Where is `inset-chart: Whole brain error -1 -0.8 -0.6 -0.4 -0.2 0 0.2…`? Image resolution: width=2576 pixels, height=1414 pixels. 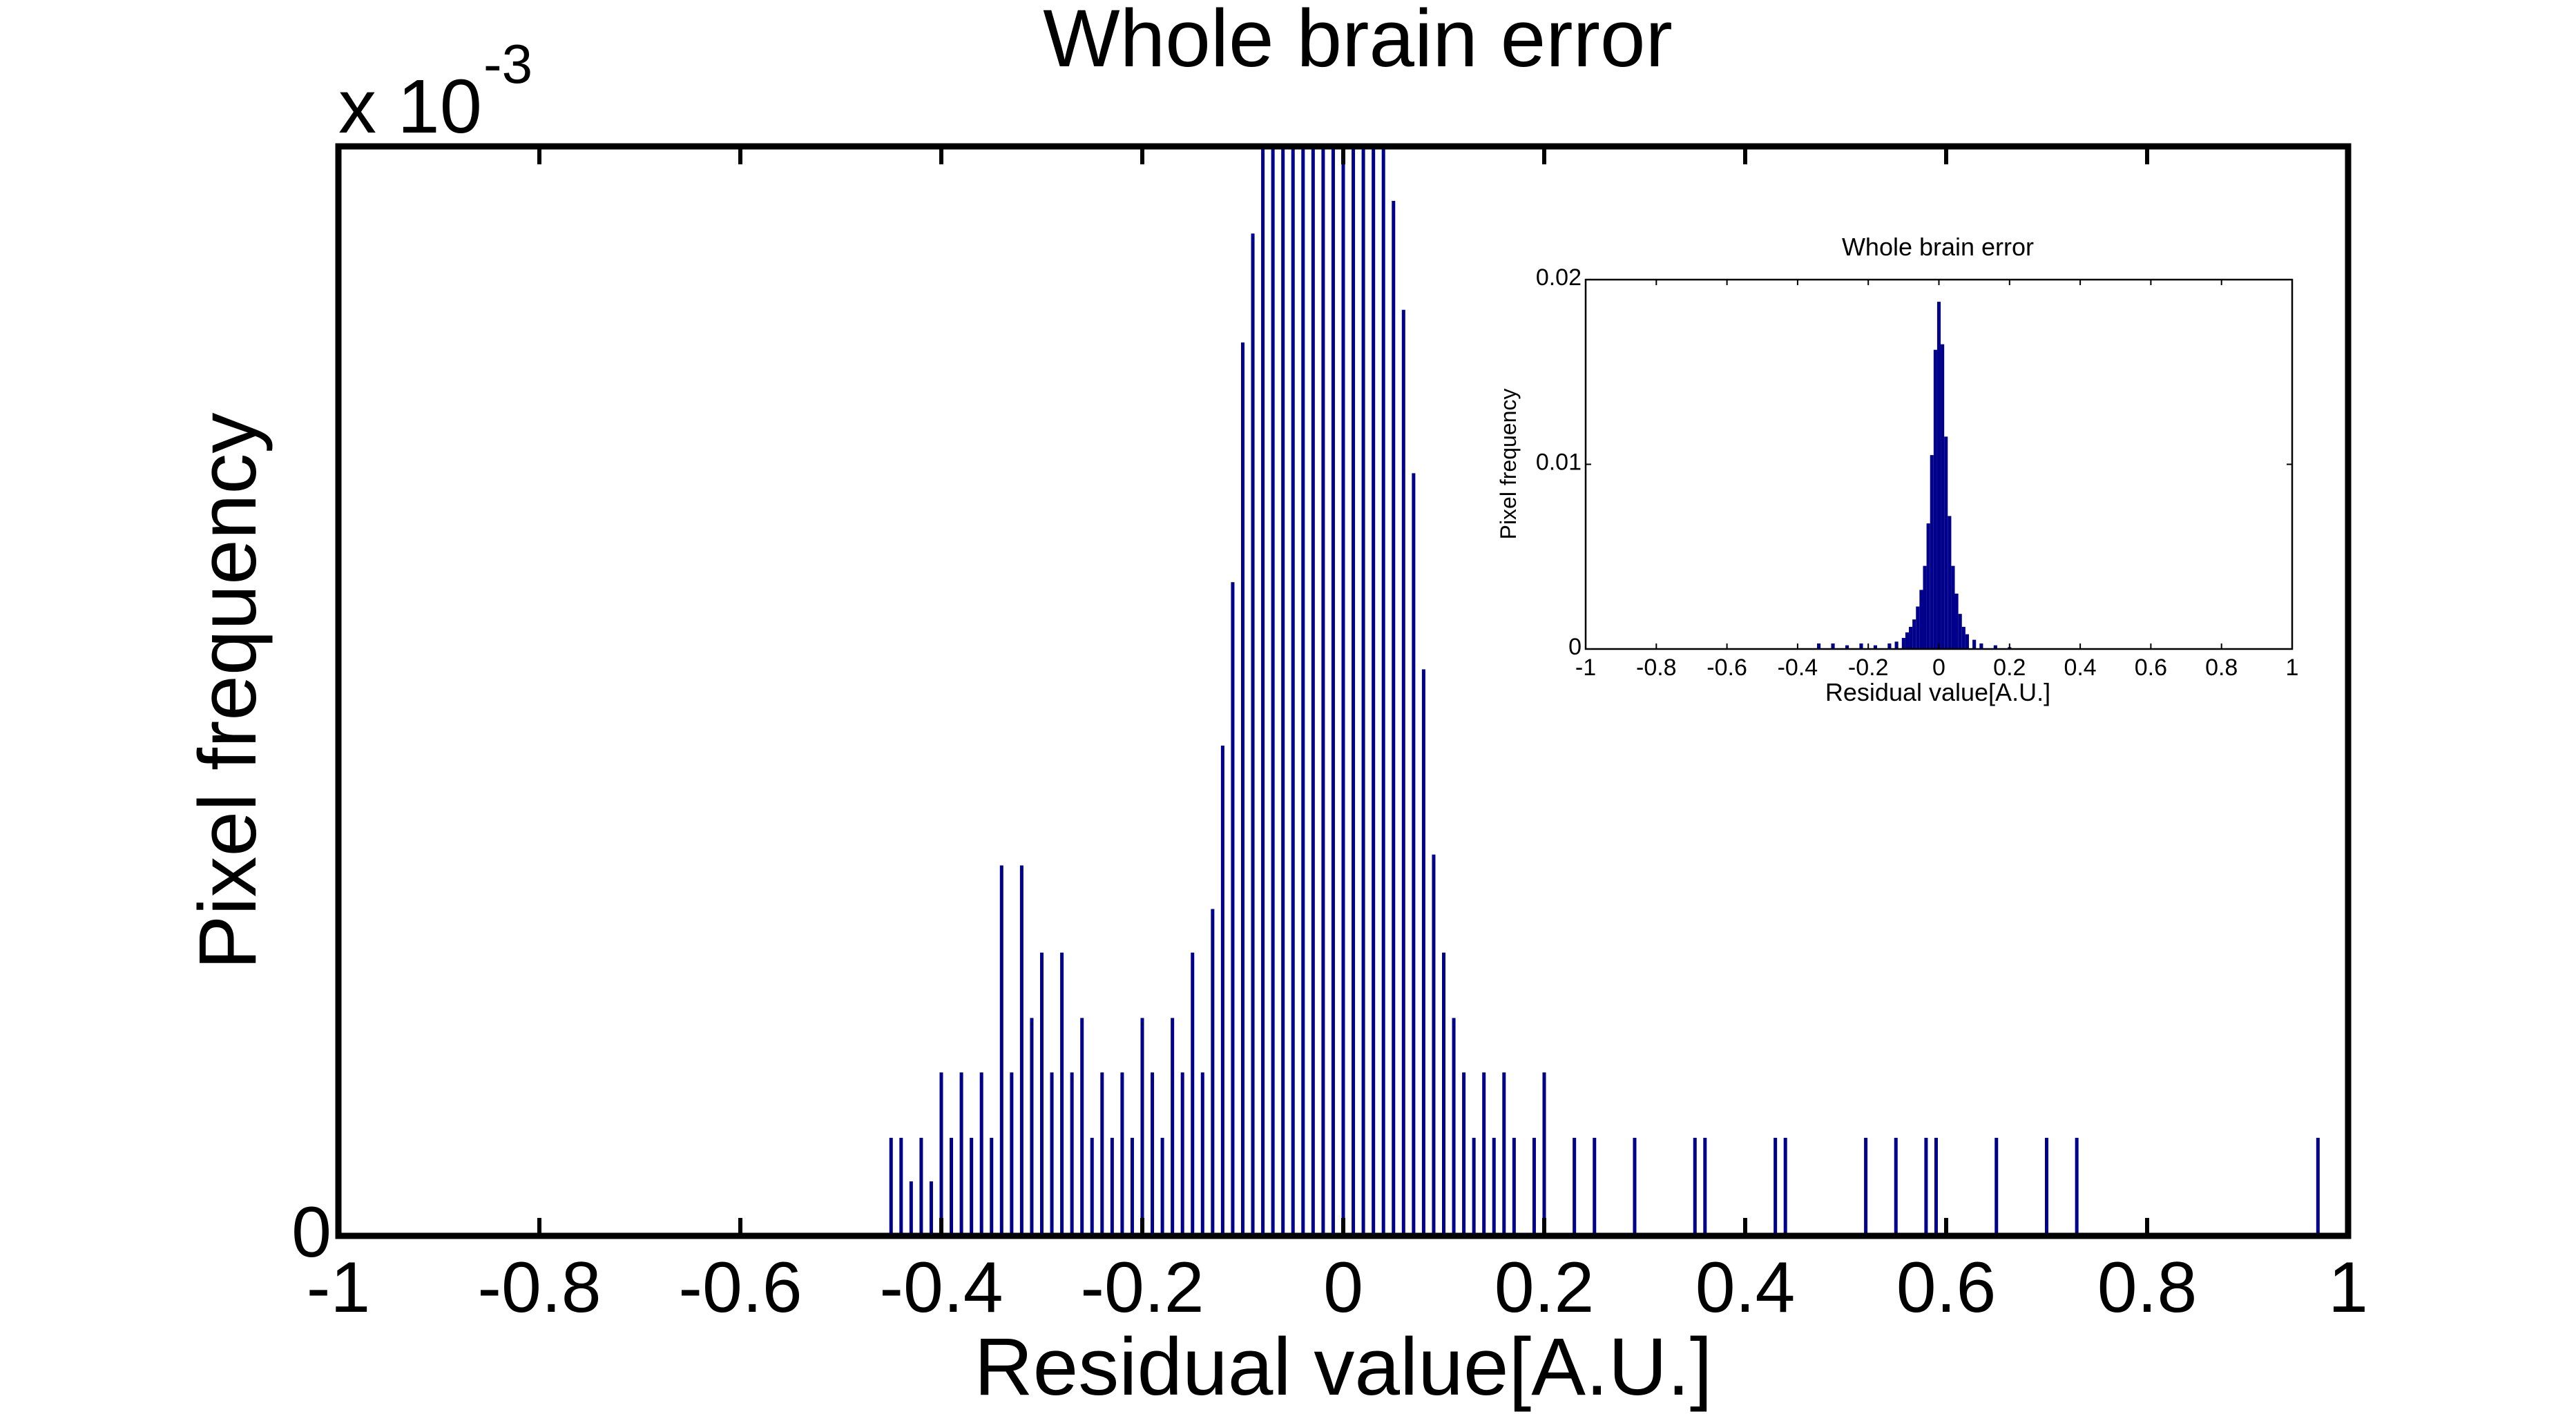 inset-chart: Whole brain error -1 -0.8 -0.6 -0.4 -0.2 0 0.2… is located at coordinates (1897, 469).